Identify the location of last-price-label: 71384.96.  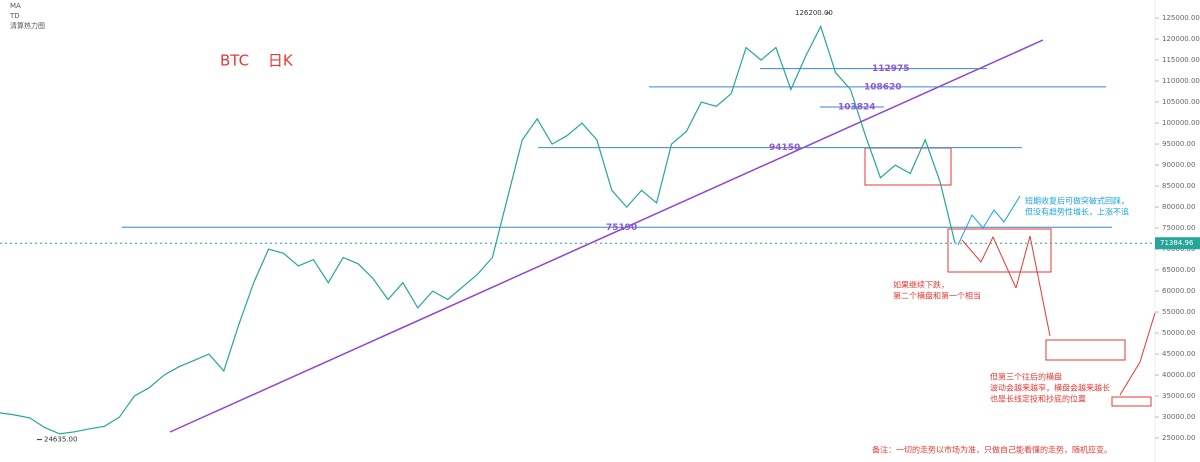
(1177, 243).